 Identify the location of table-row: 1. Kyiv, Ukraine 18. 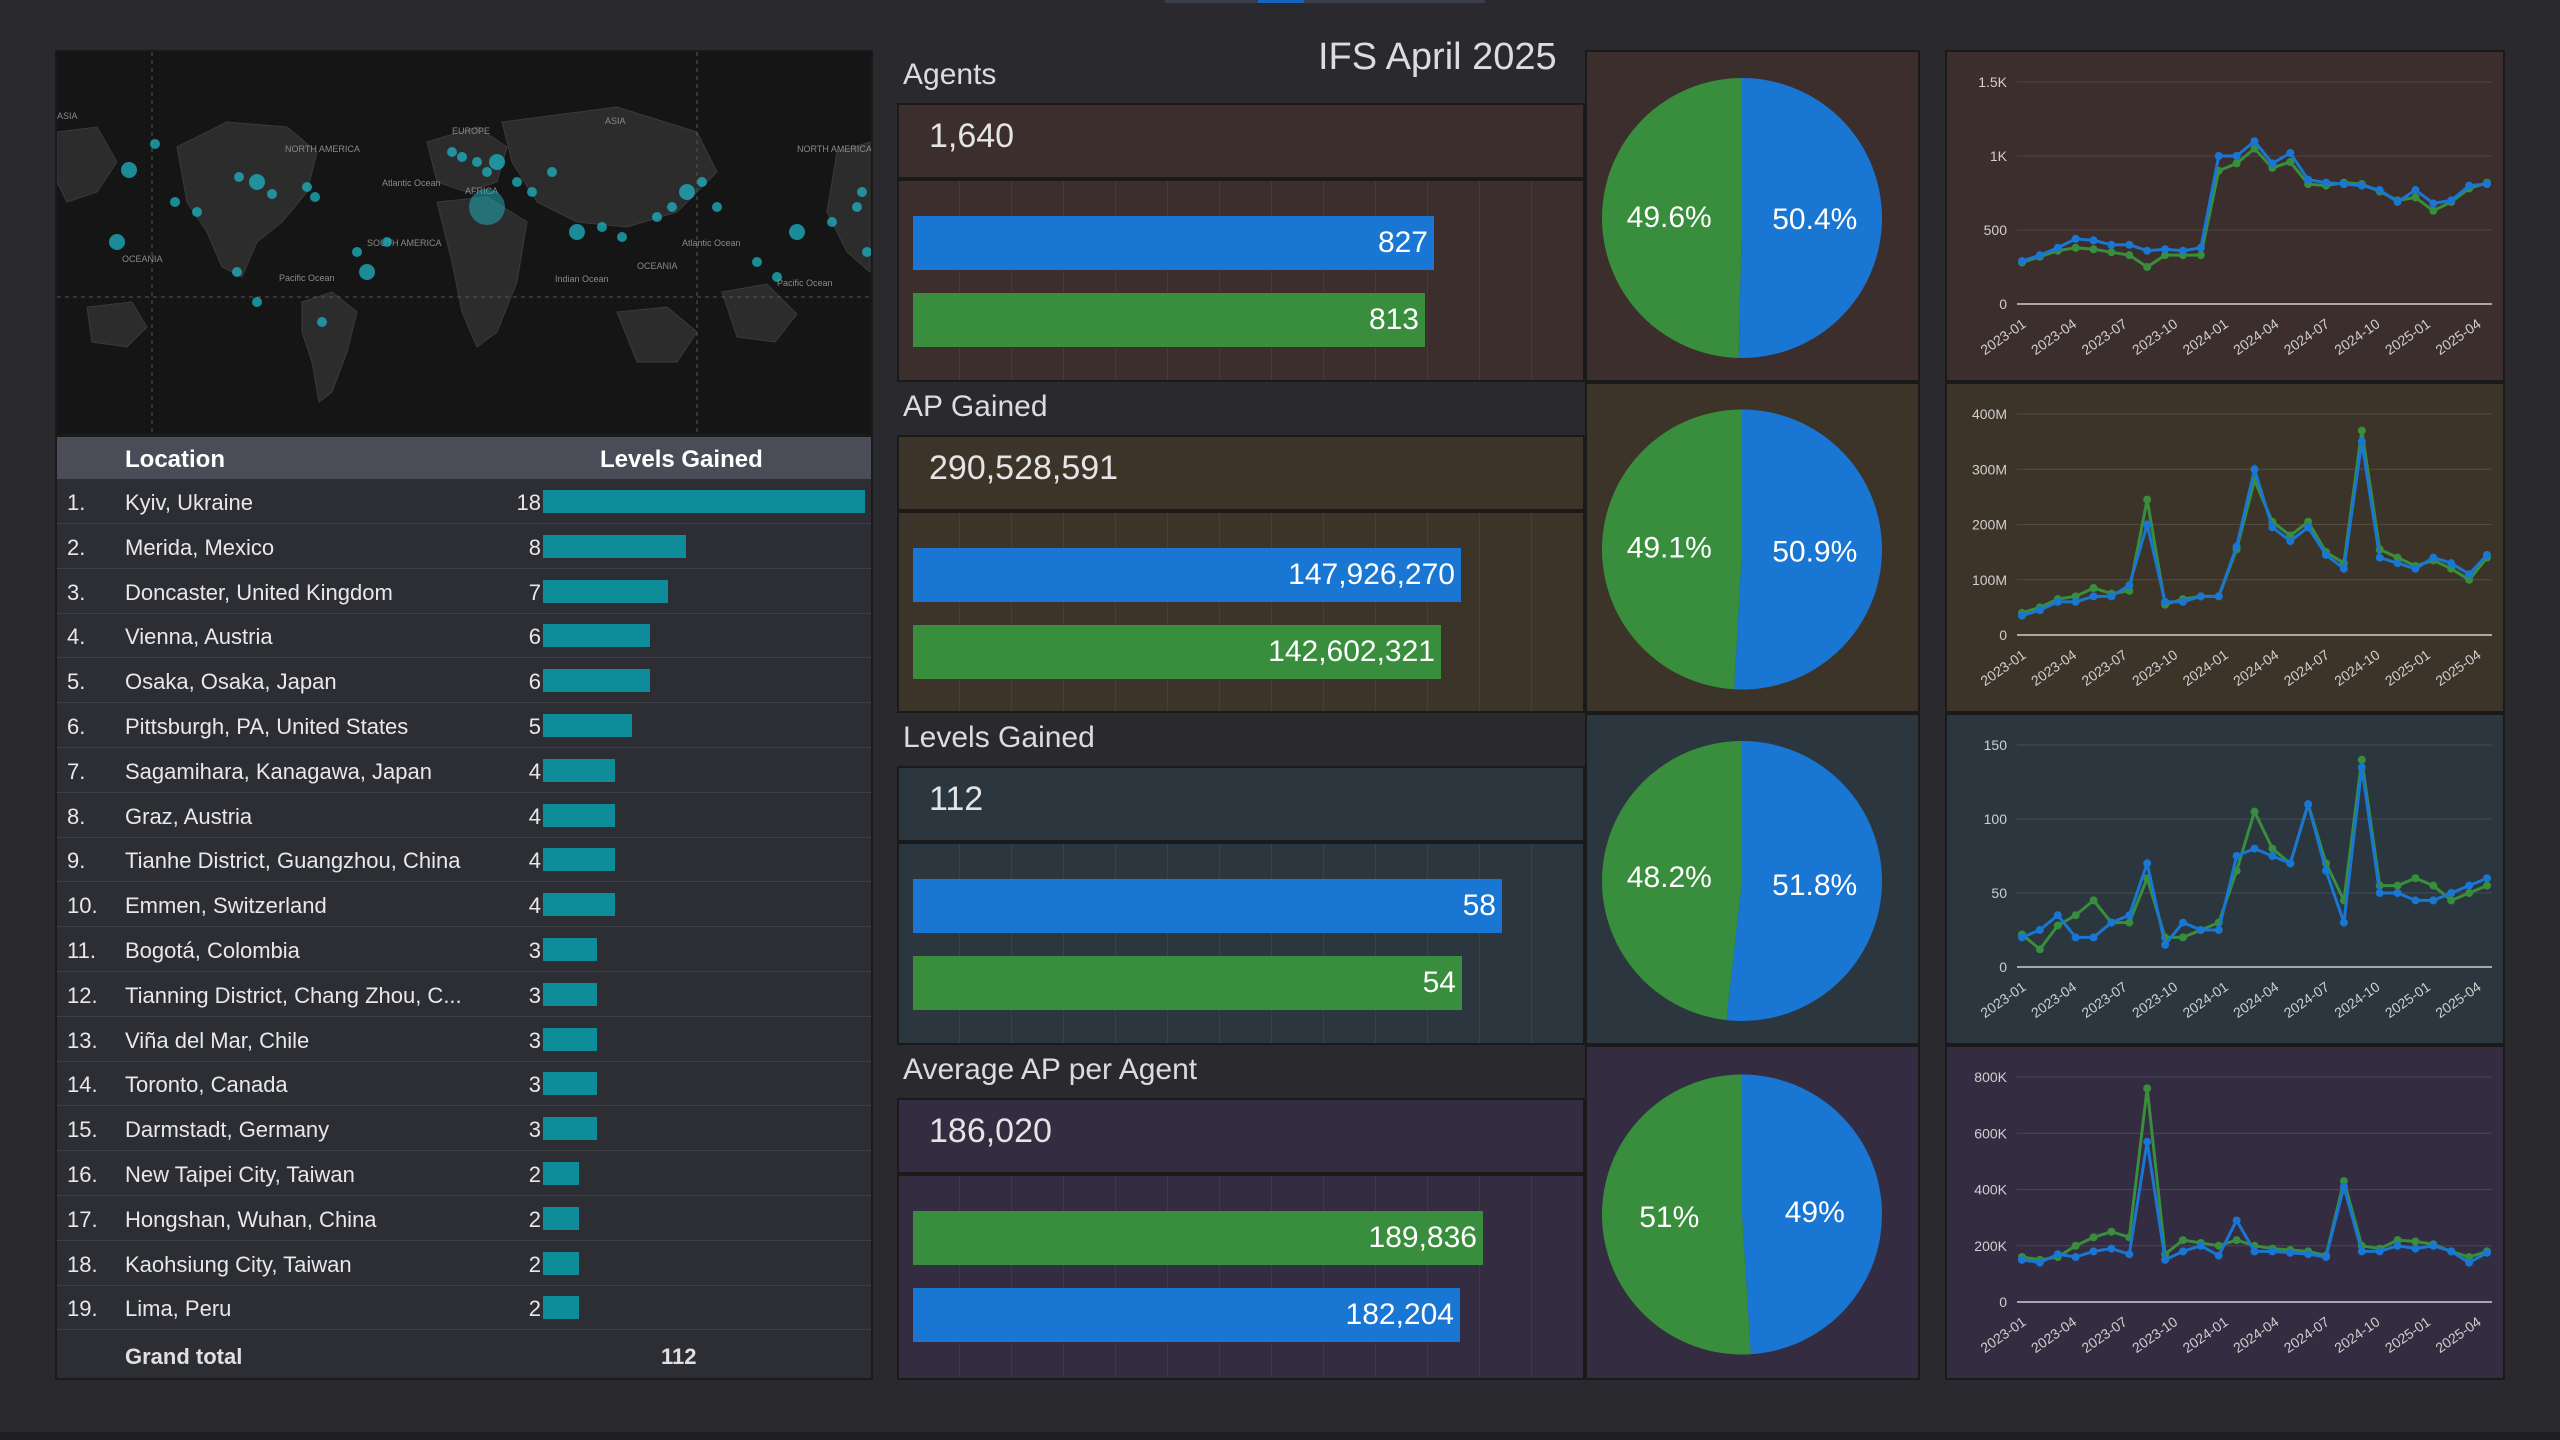
(464, 501).